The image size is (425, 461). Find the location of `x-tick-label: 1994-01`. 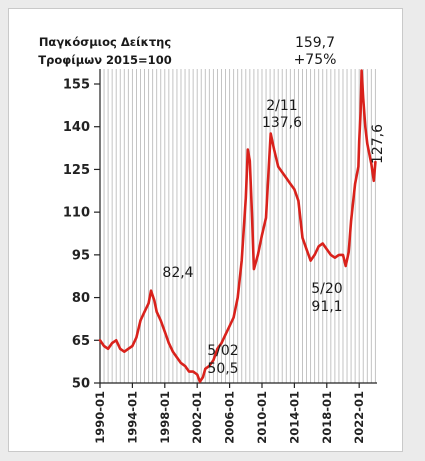

x-tick-label: 1994-01 is located at coordinates (132, 417).